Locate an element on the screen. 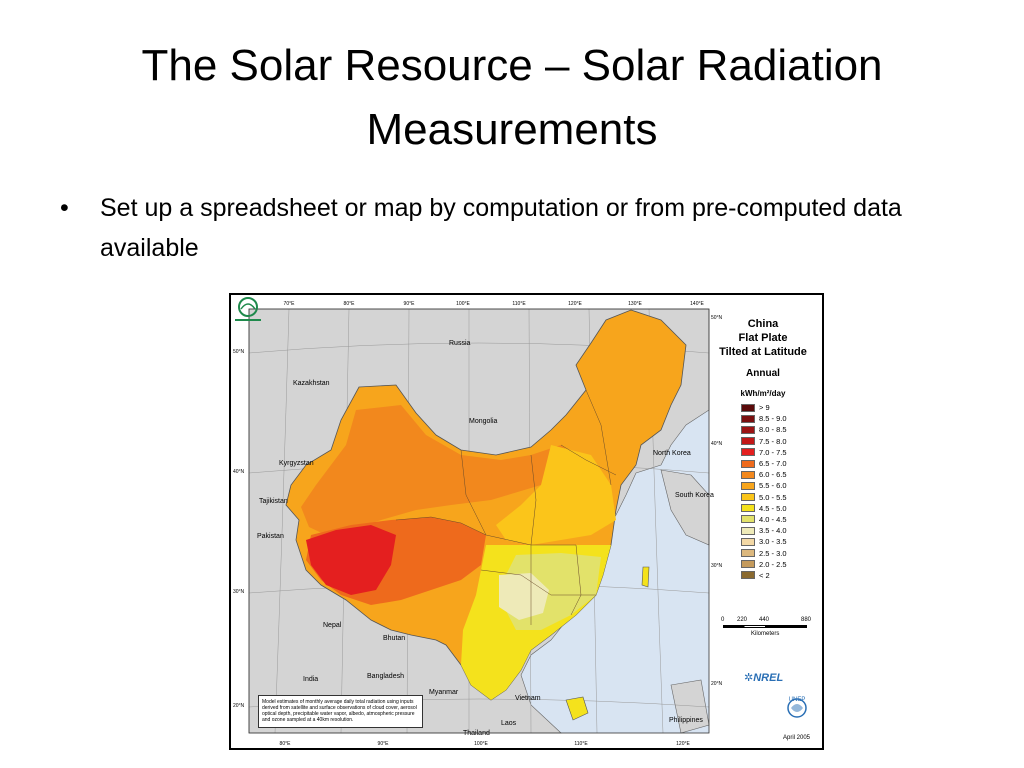 This screenshot has height=768, width=1024. legend-class-label: 2.5 - 3.0 is located at coordinates (773, 553).